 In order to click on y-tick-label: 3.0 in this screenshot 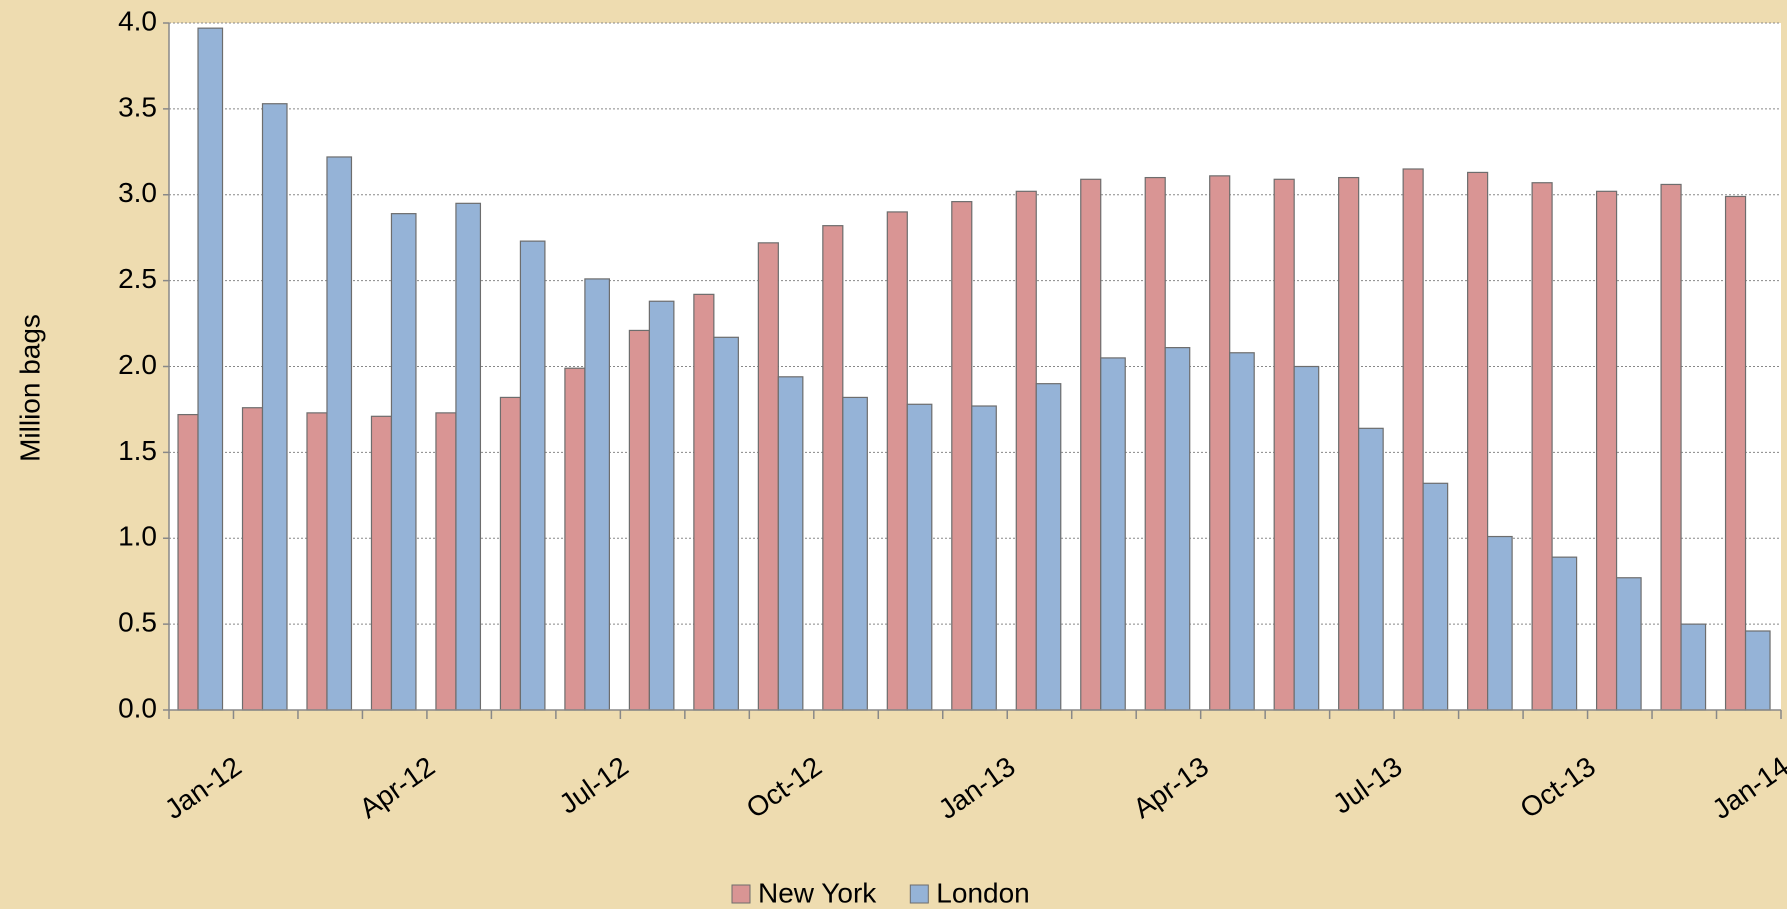, I will do `click(137, 192)`.